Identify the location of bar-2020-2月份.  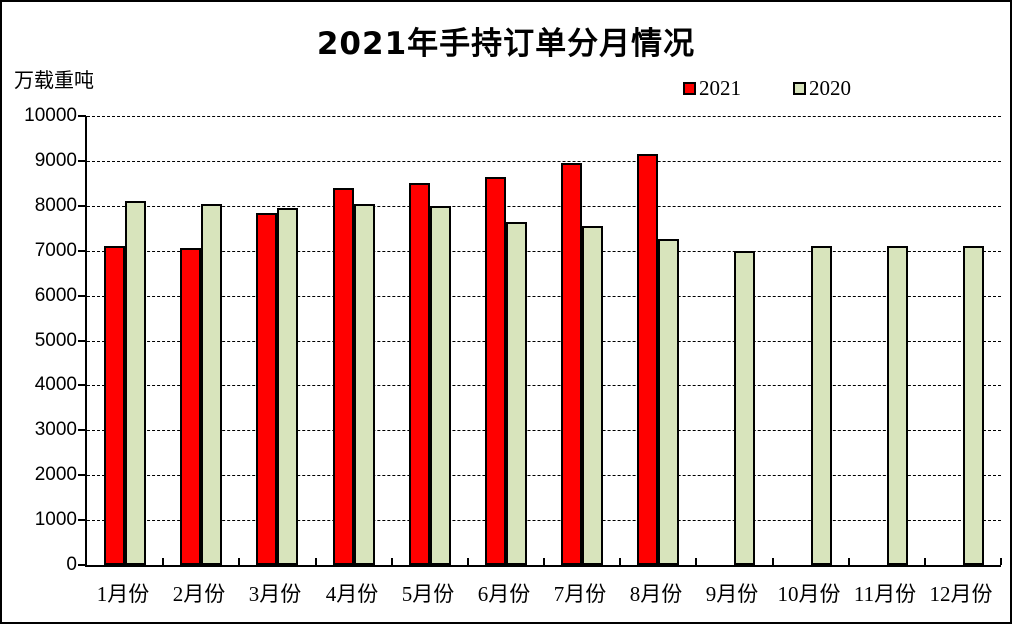
(212, 384).